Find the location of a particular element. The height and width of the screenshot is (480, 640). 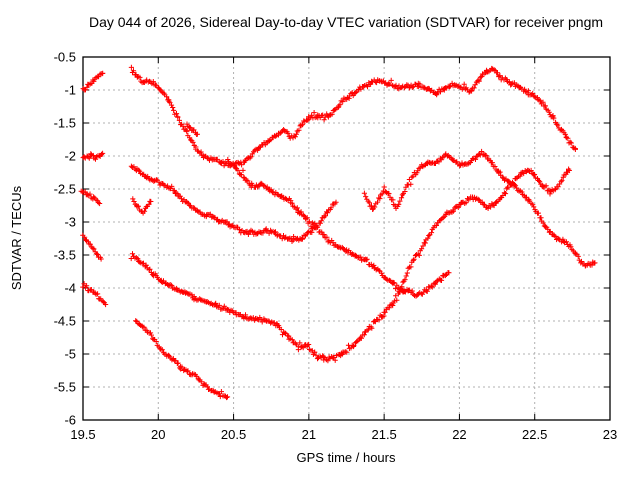

series-trace-3-crossing-down is located at coordinates (316, 225).